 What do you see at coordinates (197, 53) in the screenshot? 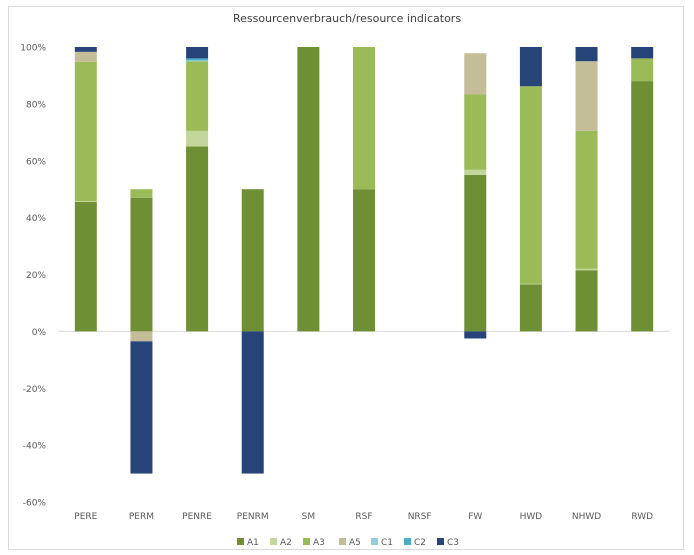
I see `bar-penre-c3` at bounding box center [197, 53].